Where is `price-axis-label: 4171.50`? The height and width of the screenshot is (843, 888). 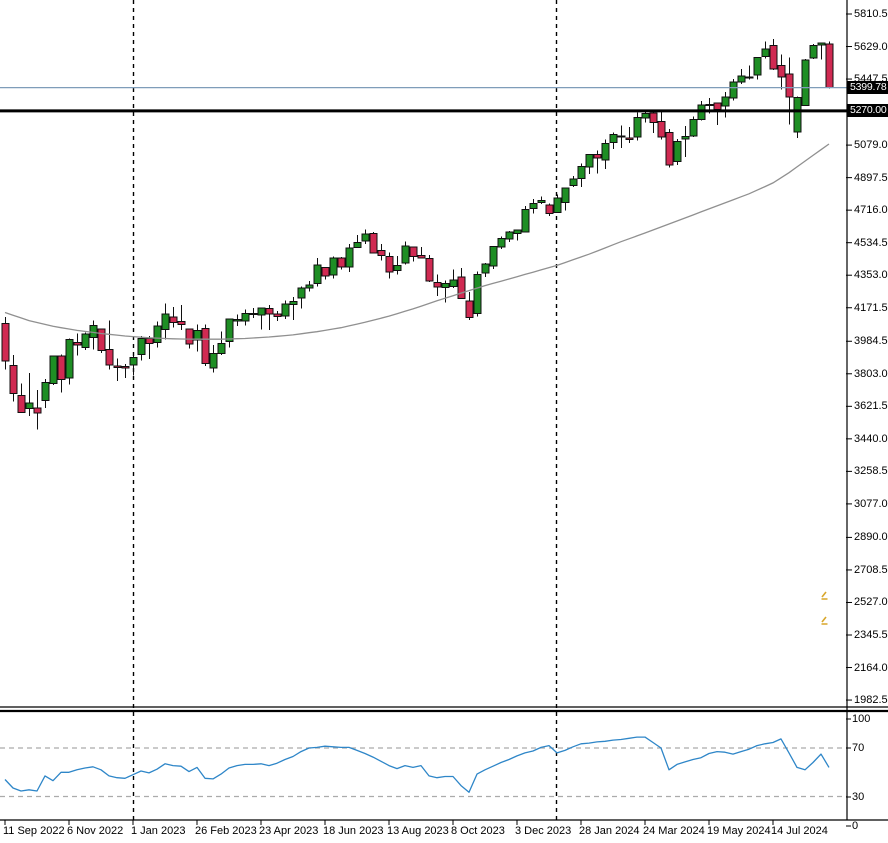 price-axis-label: 4171.50 is located at coordinates (871, 308).